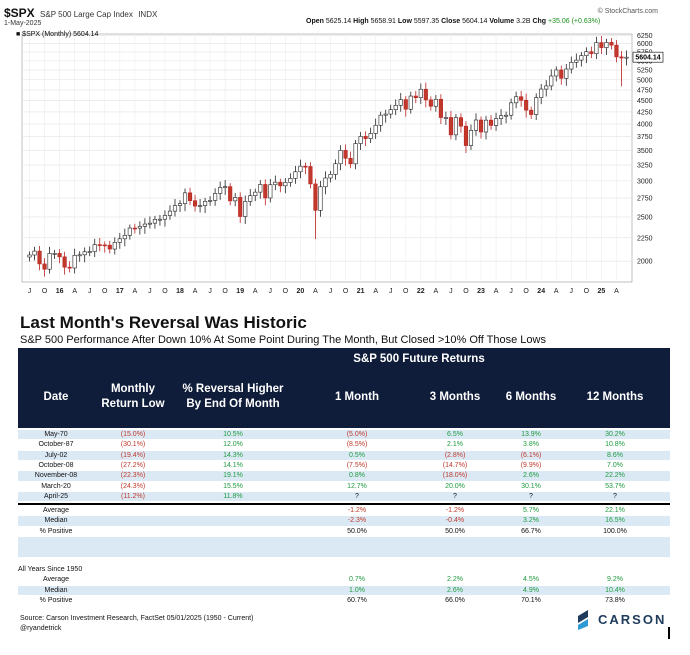  What do you see at coordinates (344, 435) in the screenshot?
I see `table-row: May-70 (15.0%) 10.5% (5.0%) 6.5% 13.9% 30.2%` at bounding box center [344, 435].